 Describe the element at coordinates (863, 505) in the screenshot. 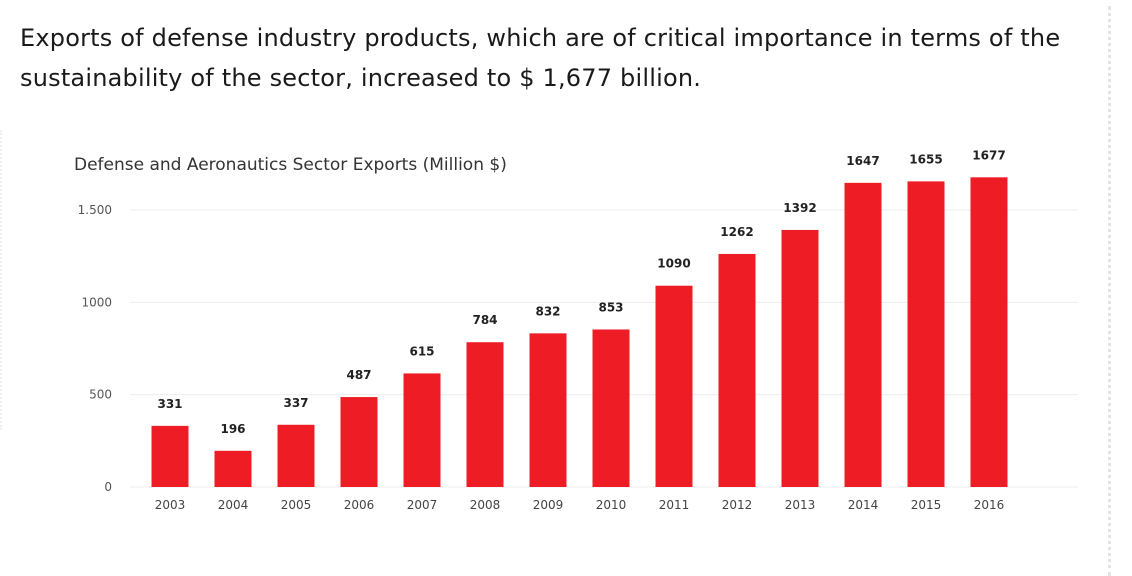

I see `x-tick-label: 2014` at that location.